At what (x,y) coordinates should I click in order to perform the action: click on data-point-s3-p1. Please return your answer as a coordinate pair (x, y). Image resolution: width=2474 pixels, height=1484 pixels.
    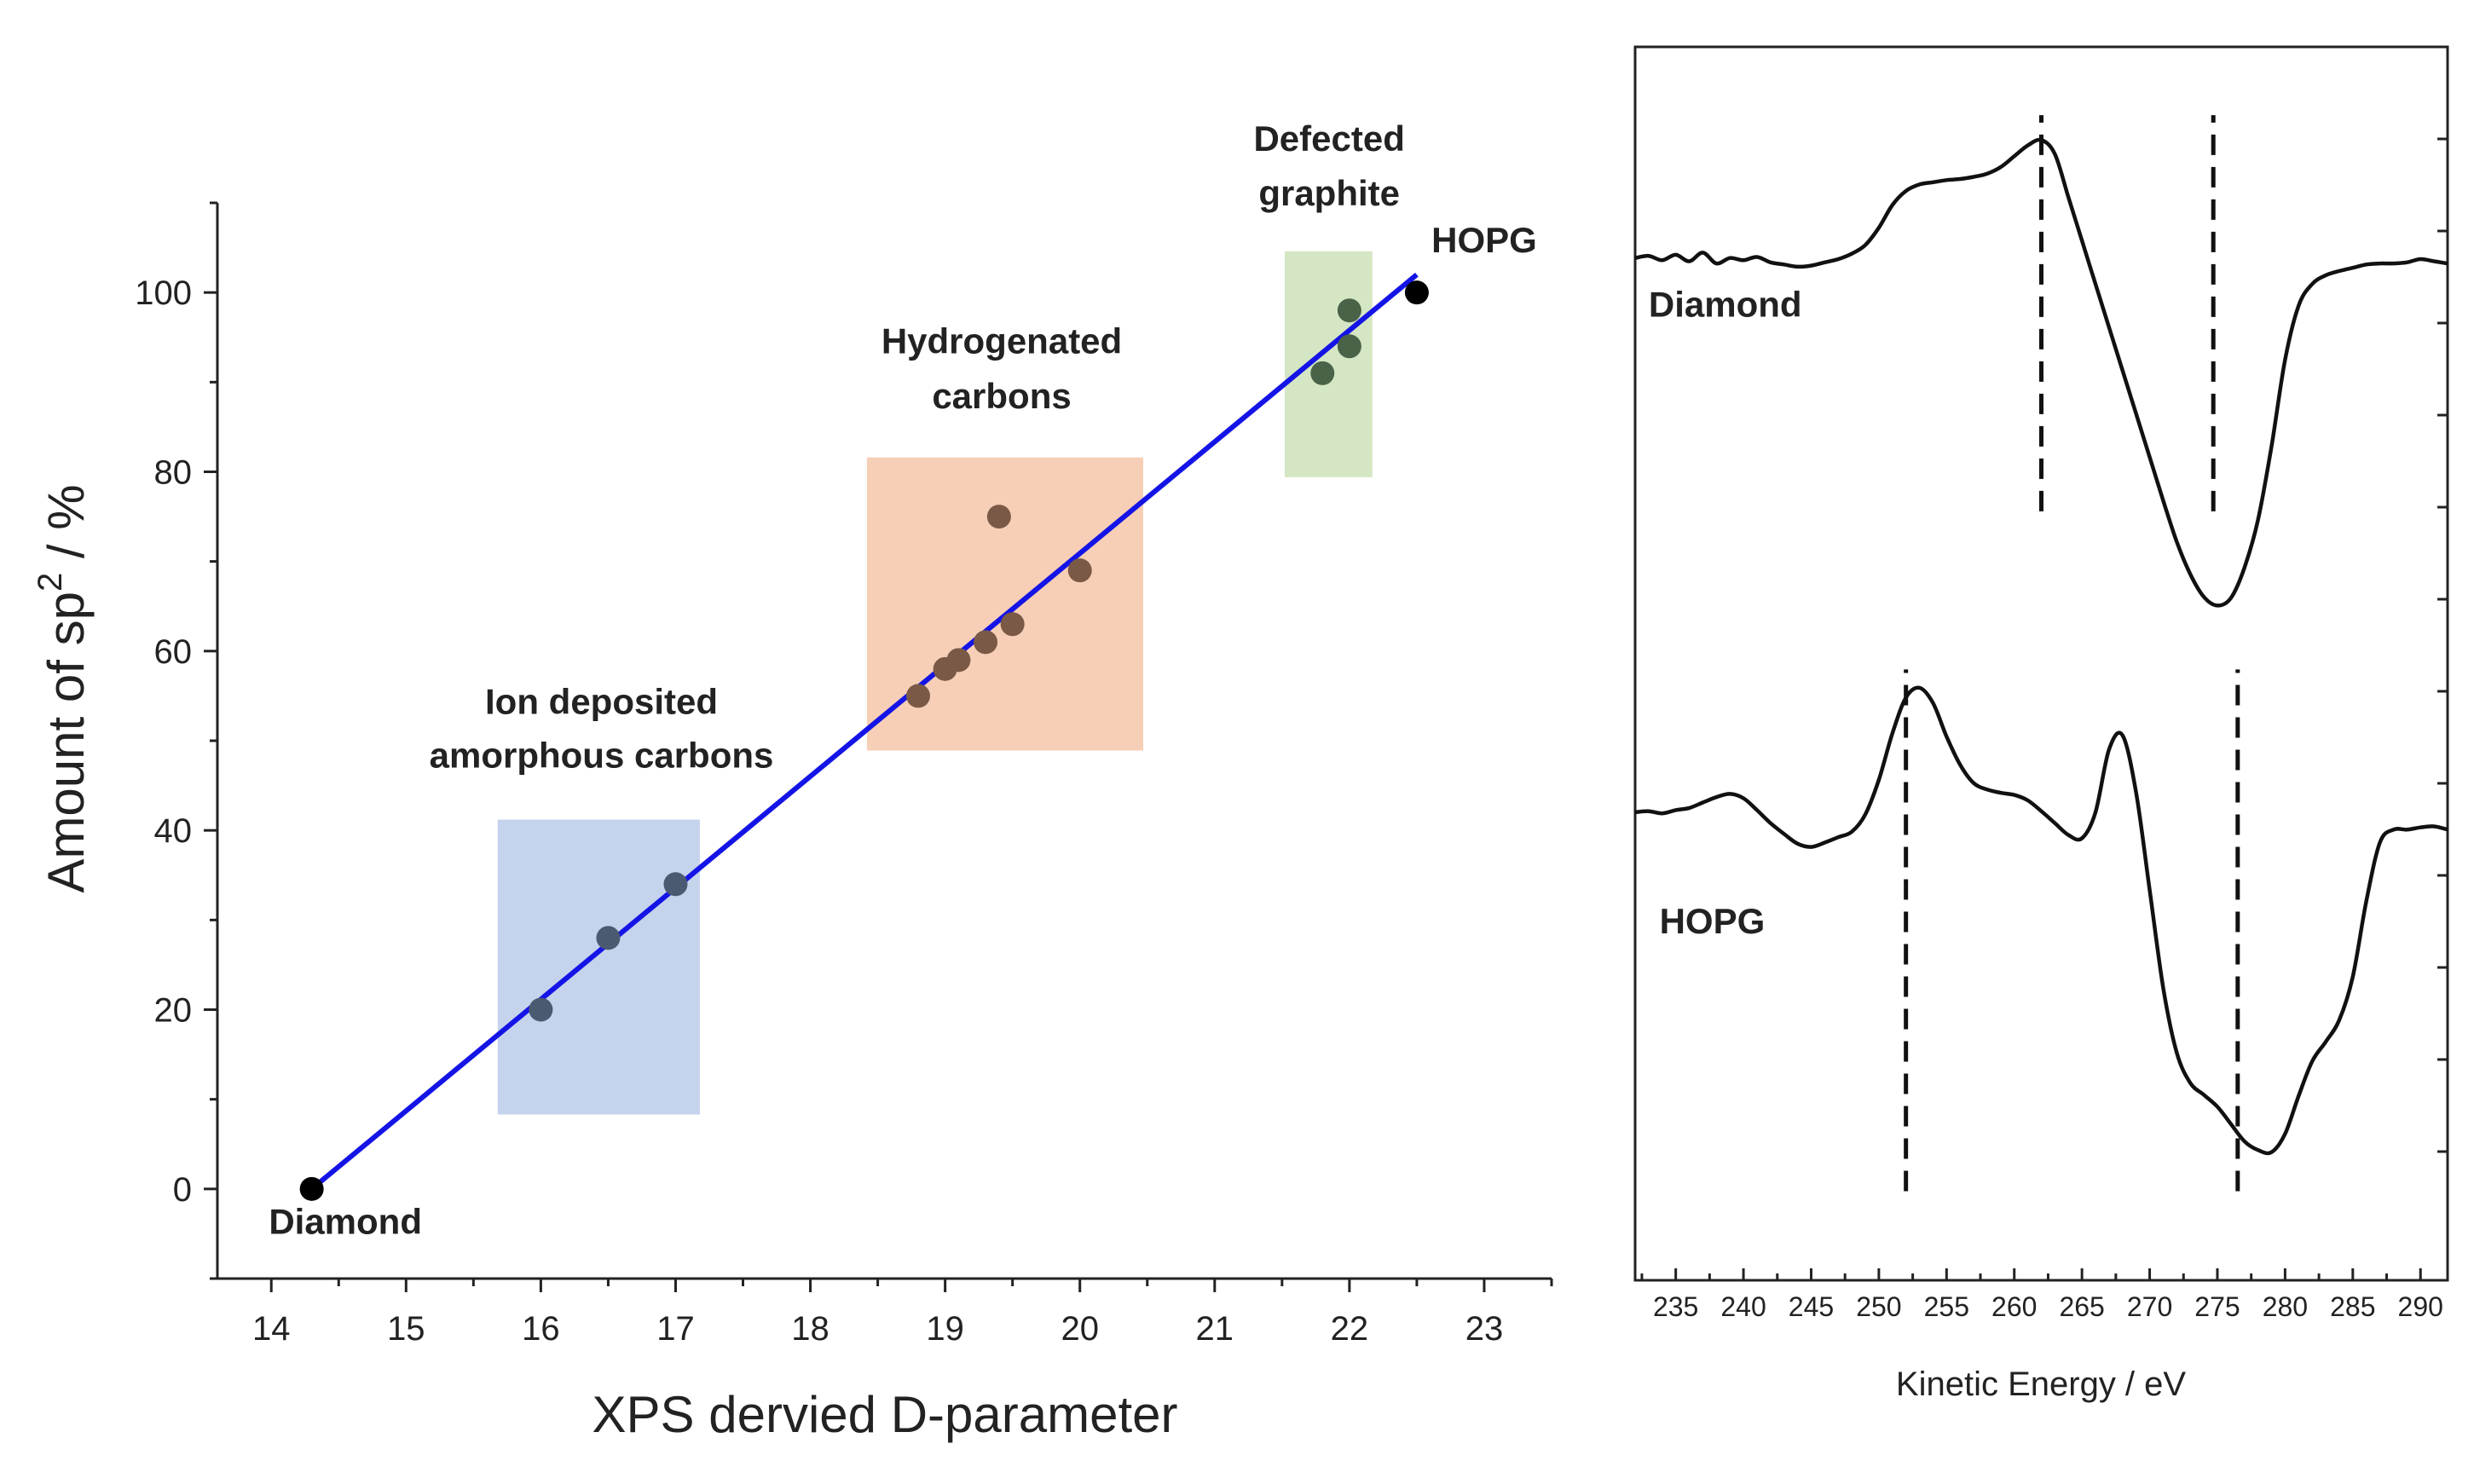
    Looking at the image, I should click on (1416, 292).